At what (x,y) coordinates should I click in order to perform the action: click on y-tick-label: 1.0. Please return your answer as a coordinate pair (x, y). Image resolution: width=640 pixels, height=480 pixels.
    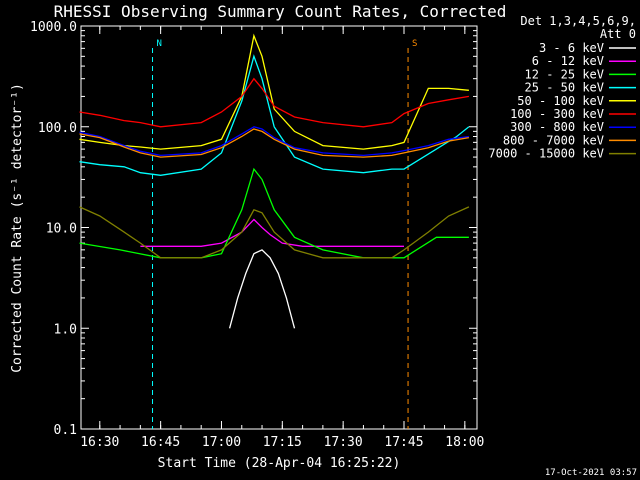
    Looking at the image, I should click on (65, 329).